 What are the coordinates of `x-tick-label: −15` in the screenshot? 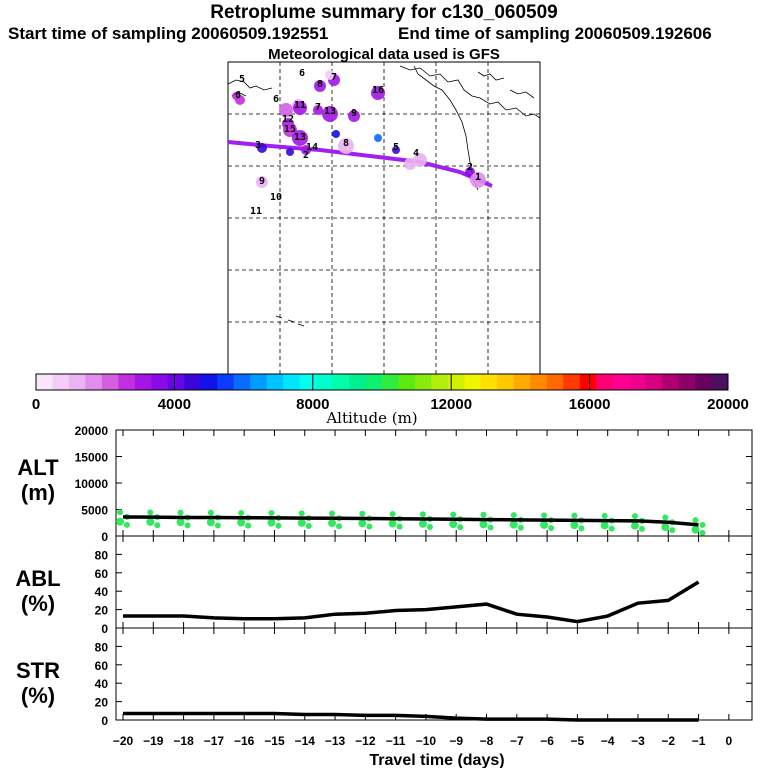 It's located at (274, 741).